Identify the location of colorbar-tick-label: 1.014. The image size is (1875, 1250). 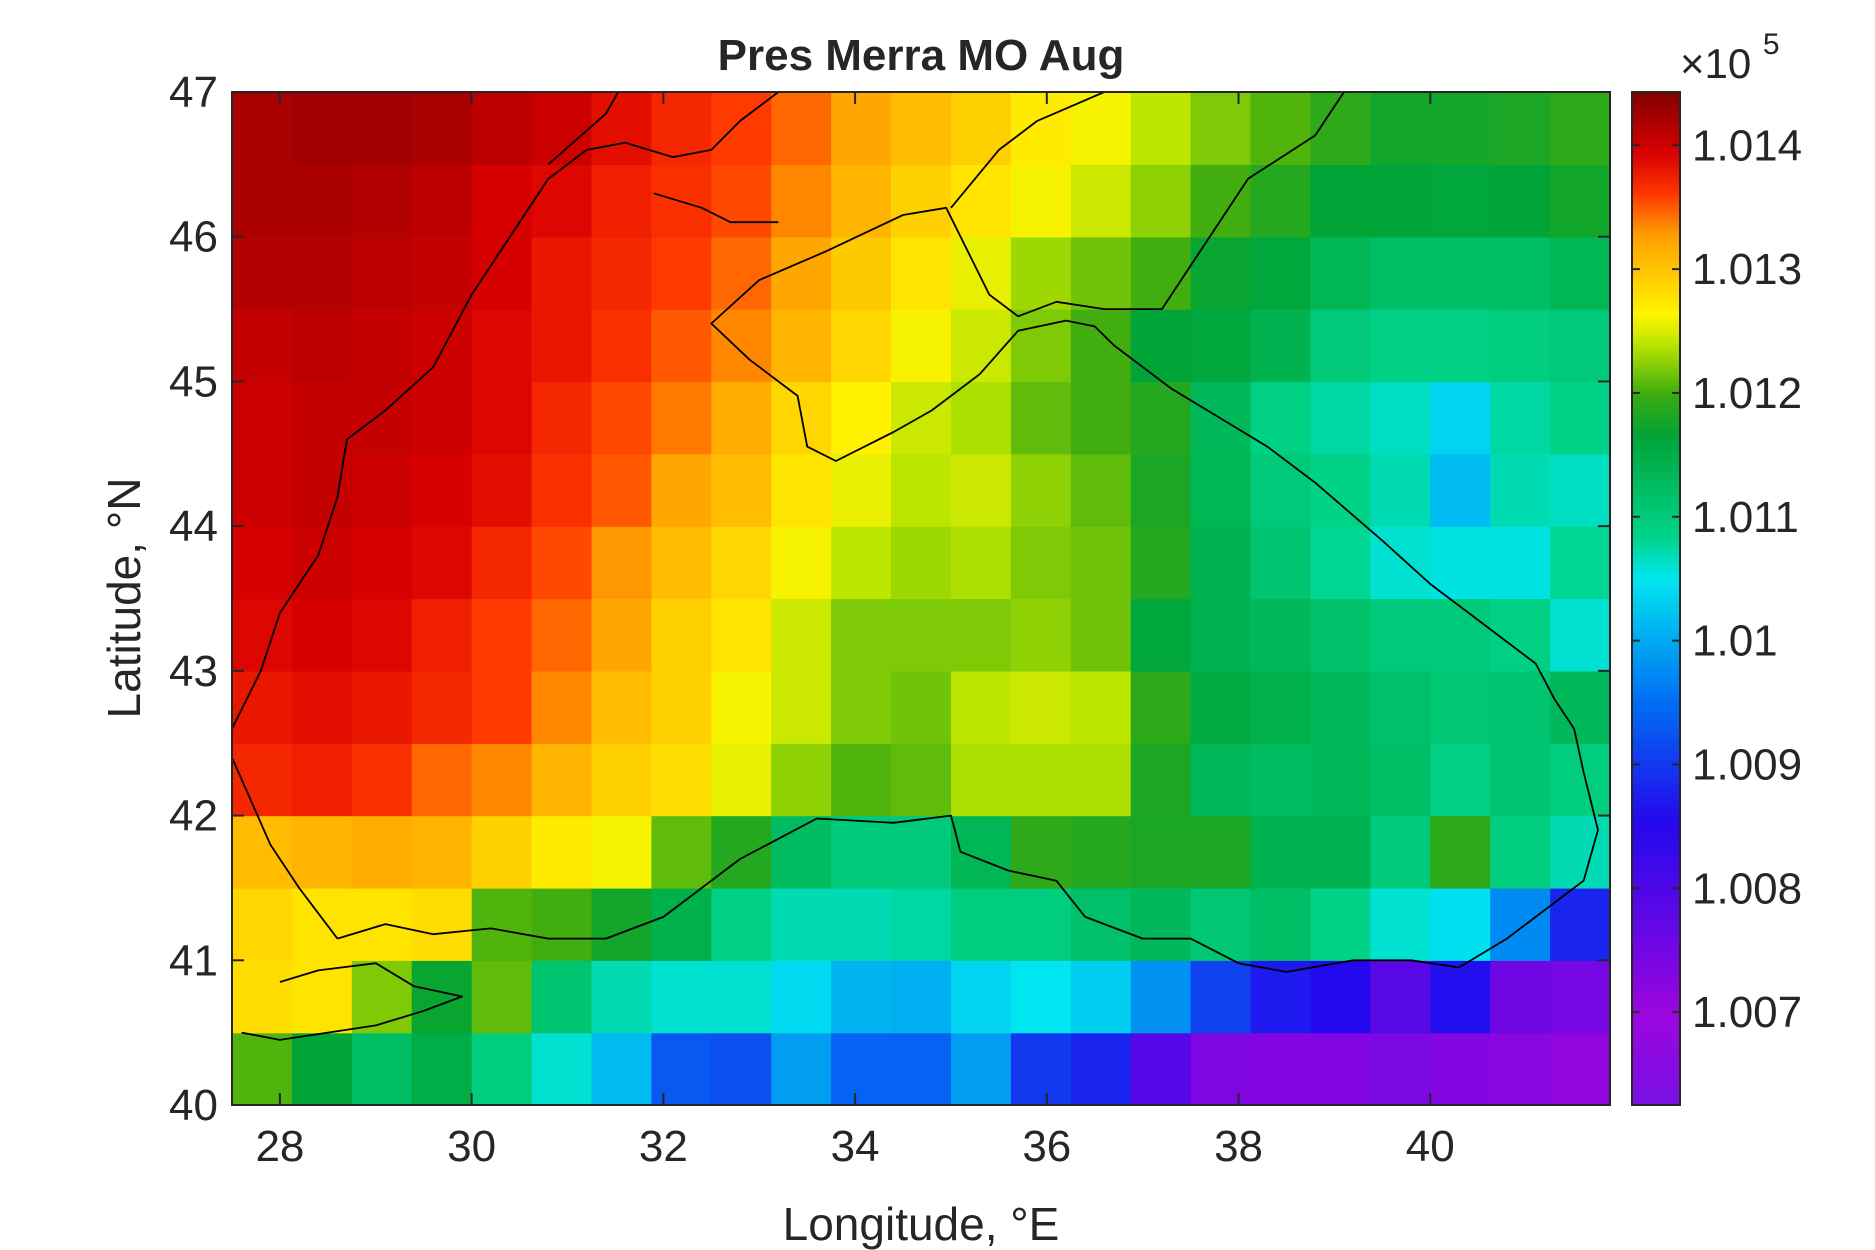
(1747, 145).